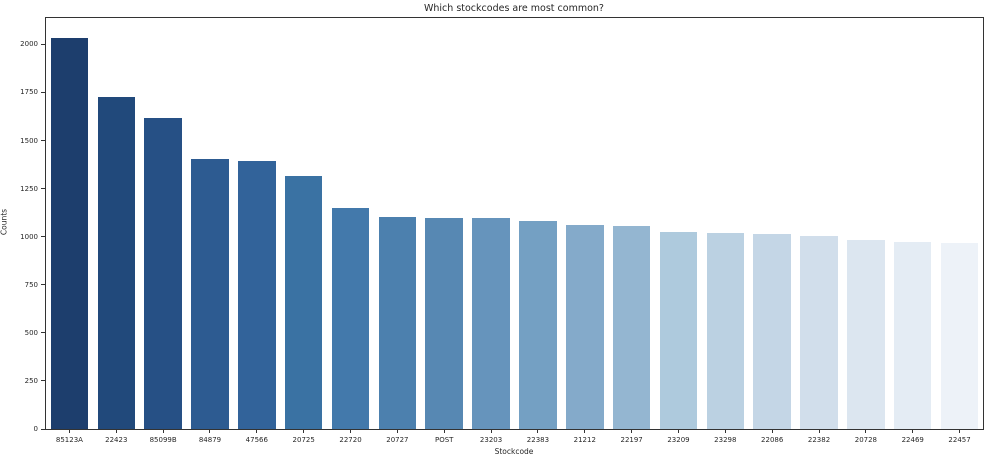 Image resolution: width=992 pixels, height=465 pixels. Describe the element at coordinates (444, 323) in the screenshot. I see `bar-POST` at that location.